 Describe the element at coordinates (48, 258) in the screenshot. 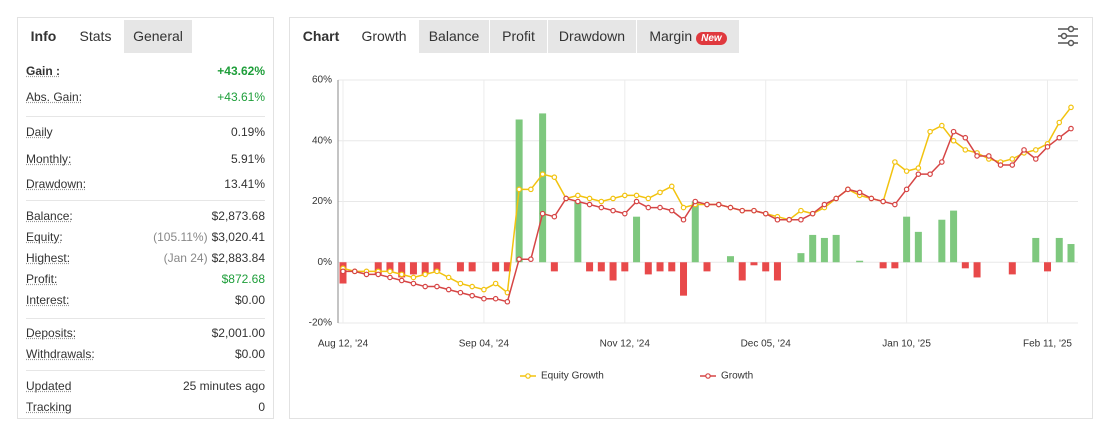

I see `stat-label: Highest:` at that location.